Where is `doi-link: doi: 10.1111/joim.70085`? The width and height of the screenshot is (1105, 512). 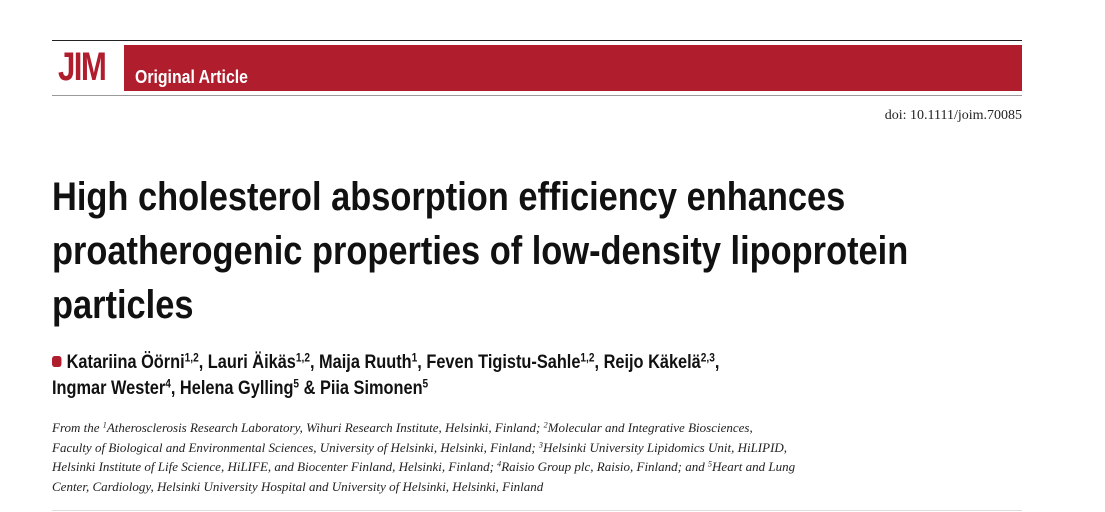 doi-link: doi: 10.1111/joim.70085 is located at coordinates (953, 115).